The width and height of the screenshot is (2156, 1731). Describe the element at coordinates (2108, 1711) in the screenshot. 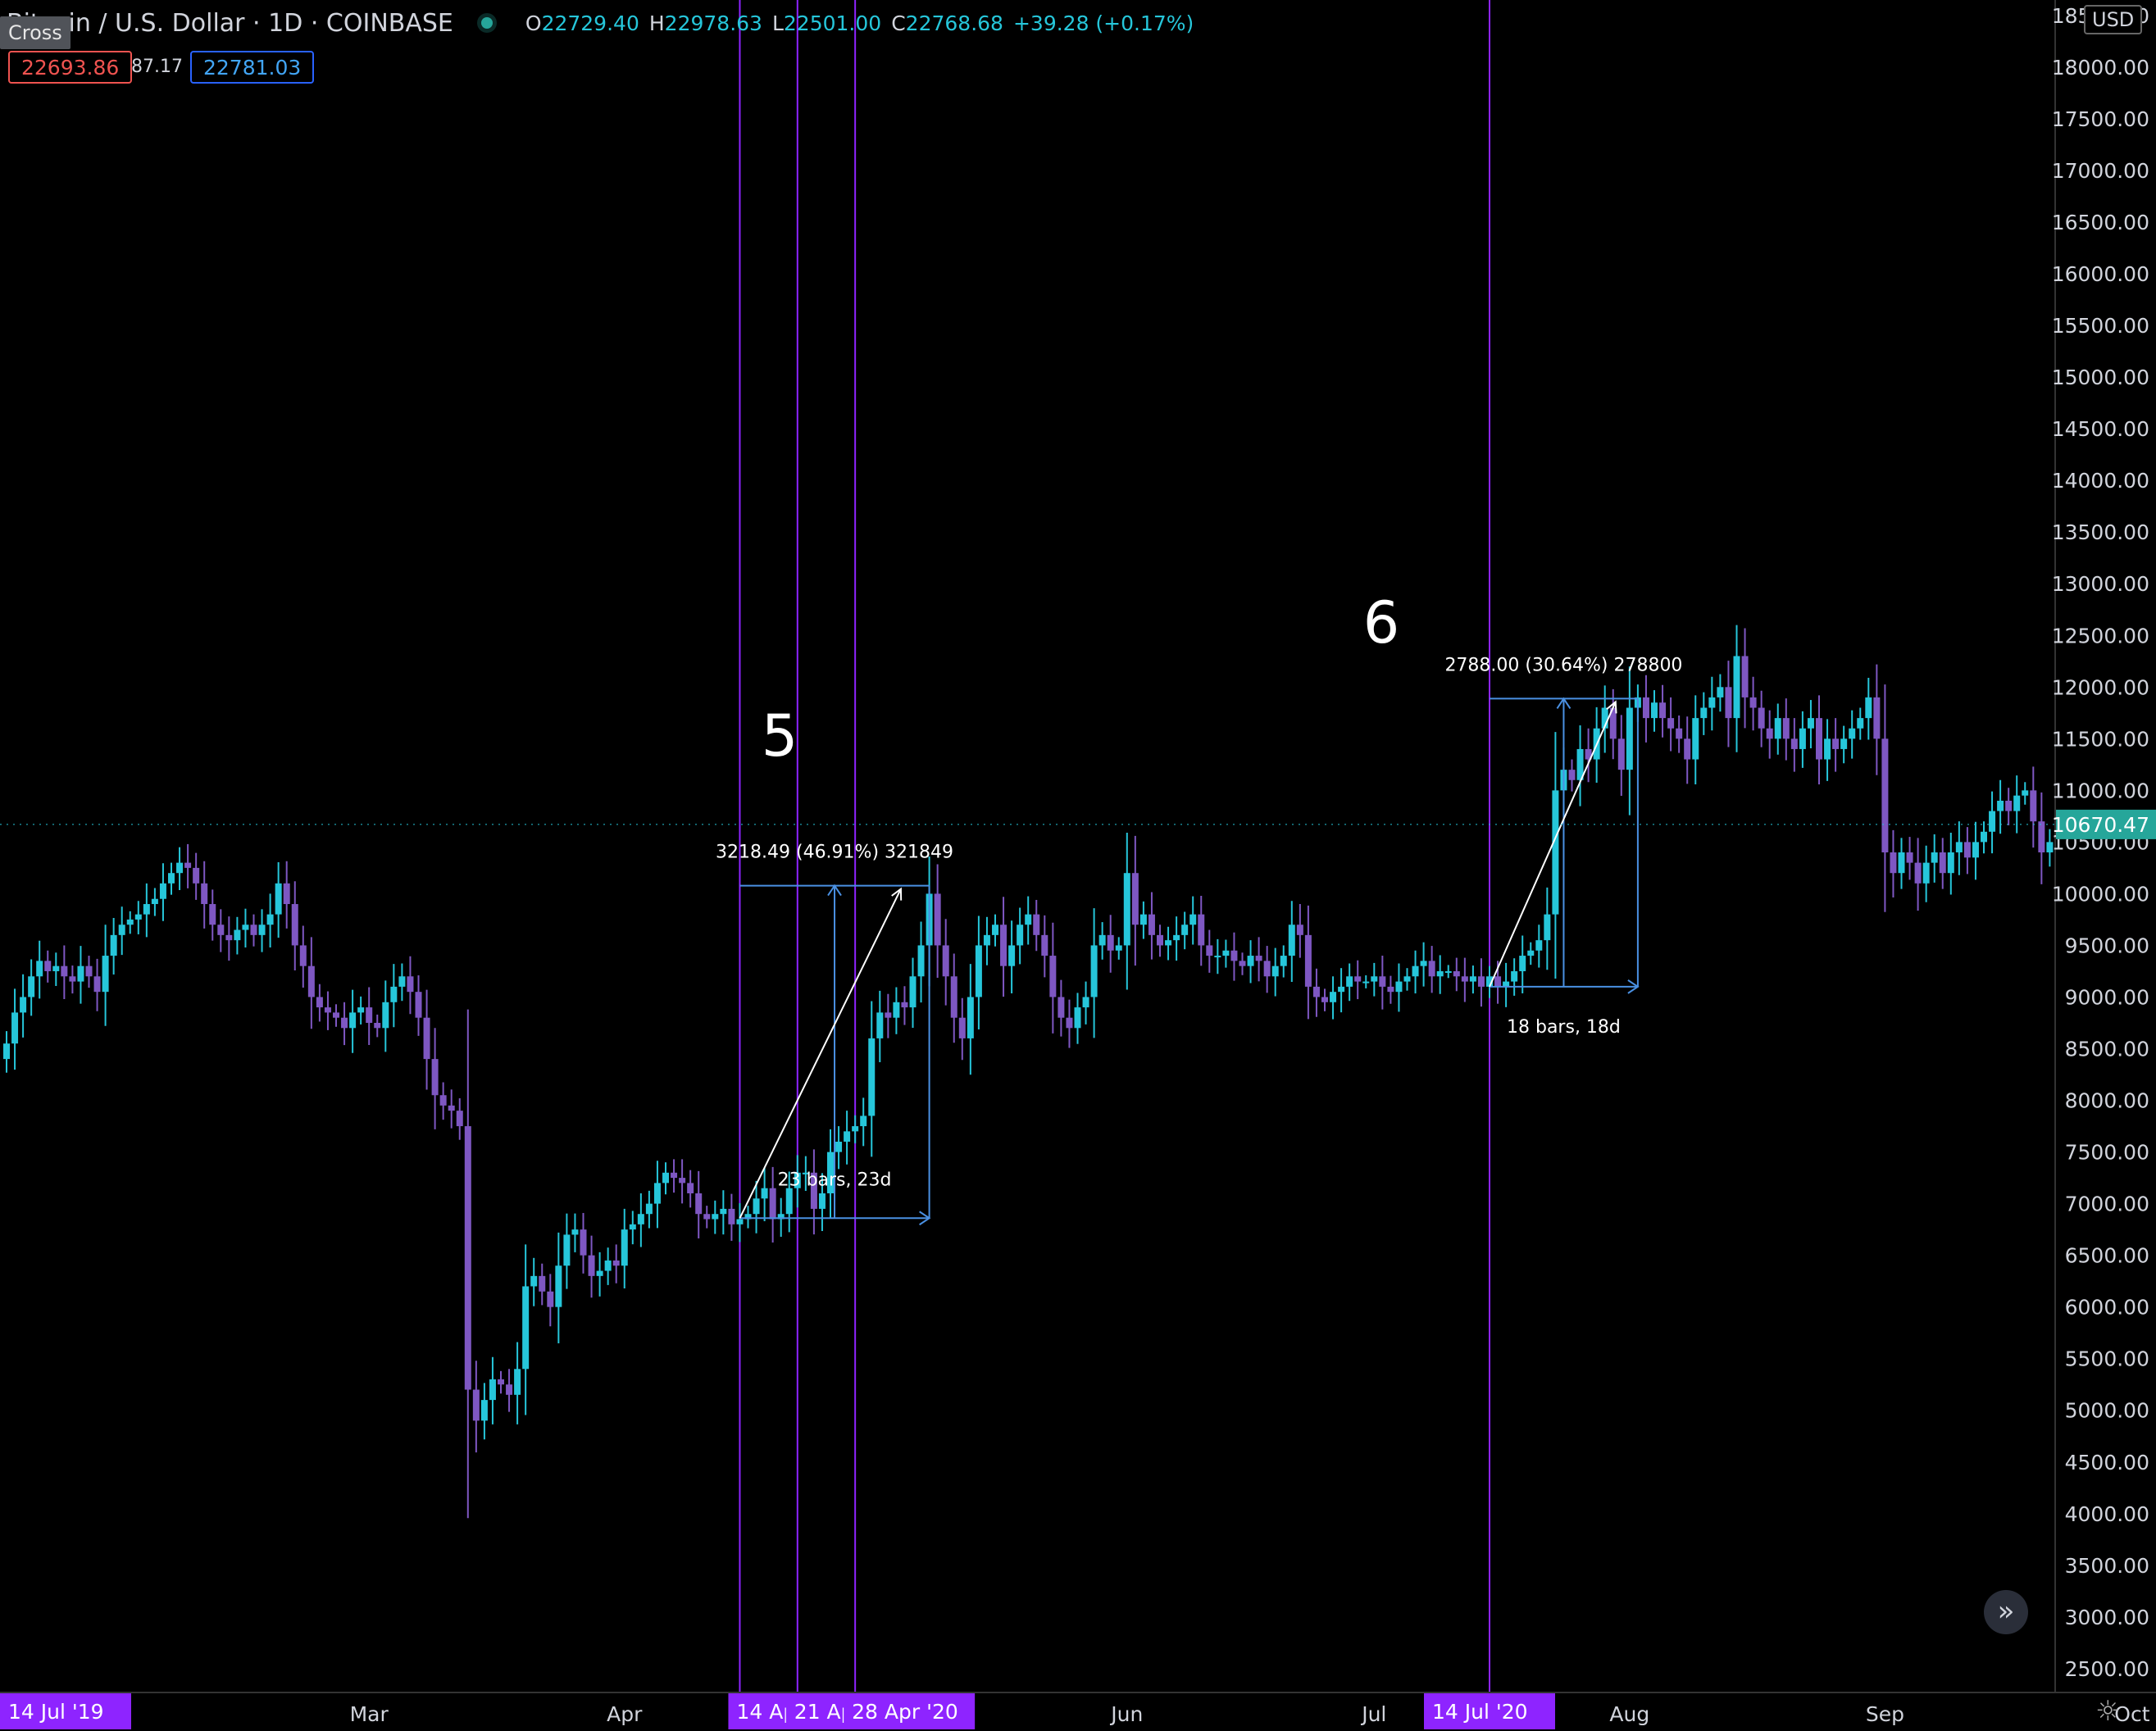

I see `gear-icon: ☼` at that location.